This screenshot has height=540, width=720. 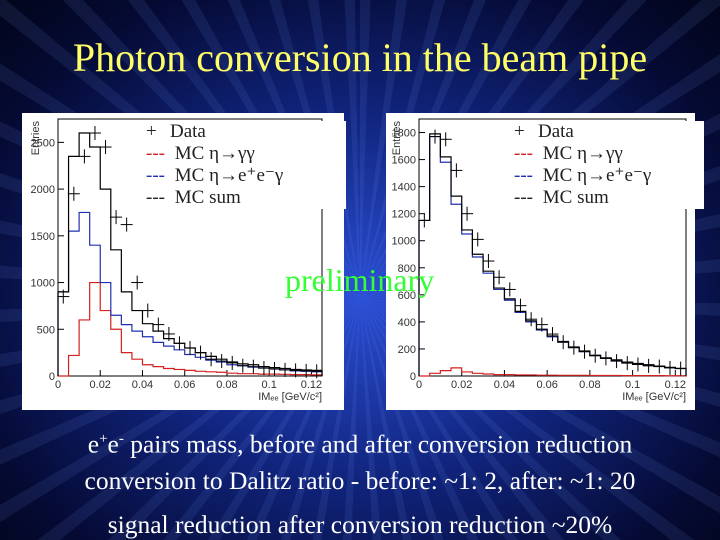 What do you see at coordinates (52, 377) in the screenshot?
I see `y-tick-label: 0` at bounding box center [52, 377].